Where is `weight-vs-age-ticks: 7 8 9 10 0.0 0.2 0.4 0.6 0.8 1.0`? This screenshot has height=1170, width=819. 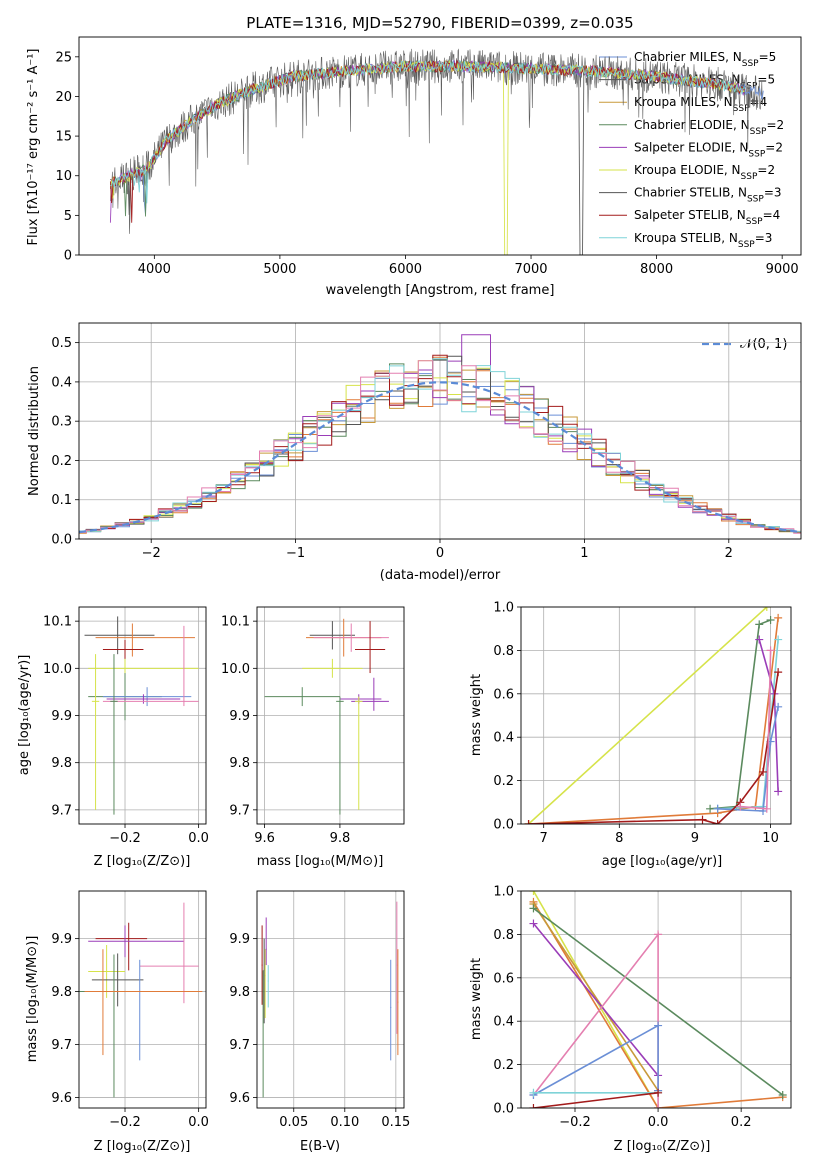 weight-vs-age-ticks: 7 8 9 10 0.0 0.2 0.4 0.6 0.8 1.0 is located at coordinates (636, 724).